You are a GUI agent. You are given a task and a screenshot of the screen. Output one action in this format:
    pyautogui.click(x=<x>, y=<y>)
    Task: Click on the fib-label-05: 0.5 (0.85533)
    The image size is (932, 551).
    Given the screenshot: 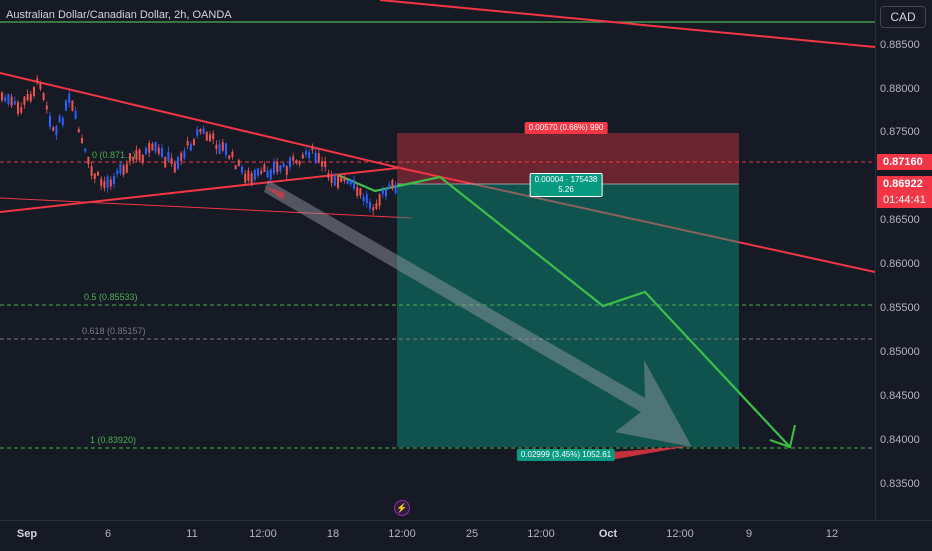 What is the action you would take?
    pyautogui.click(x=111, y=297)
    